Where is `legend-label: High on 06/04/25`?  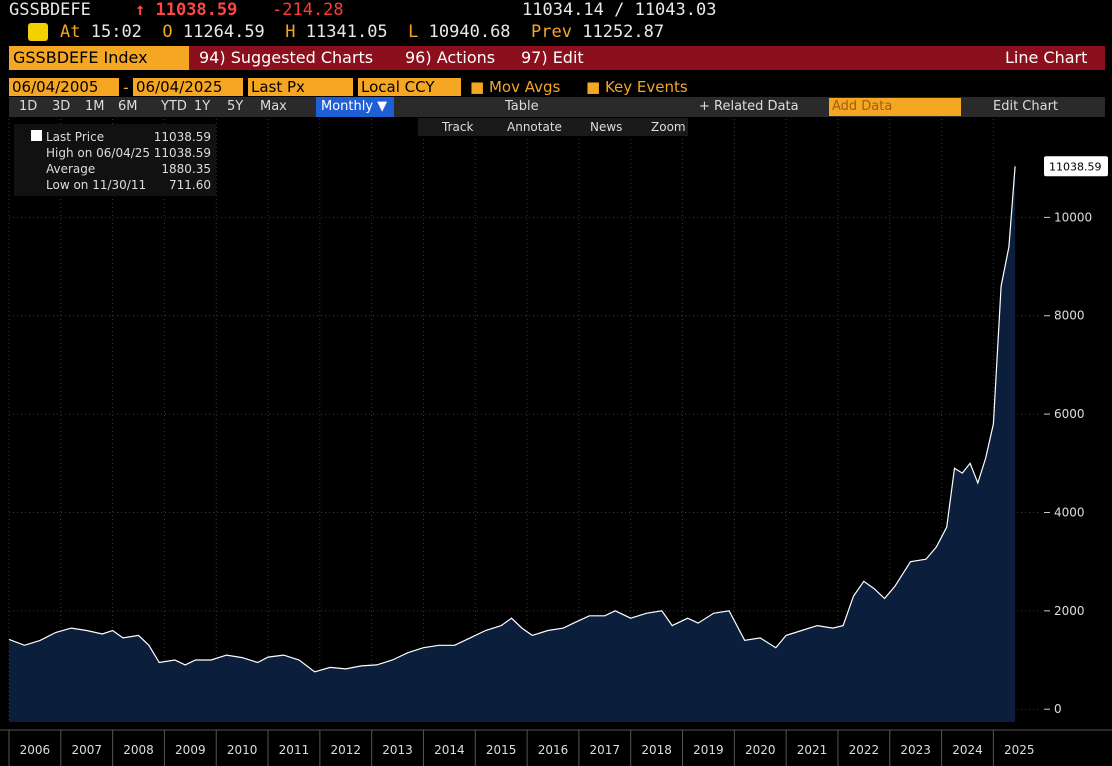
legend-label: High on 06/04/25 is located at coordinates (98, 153).